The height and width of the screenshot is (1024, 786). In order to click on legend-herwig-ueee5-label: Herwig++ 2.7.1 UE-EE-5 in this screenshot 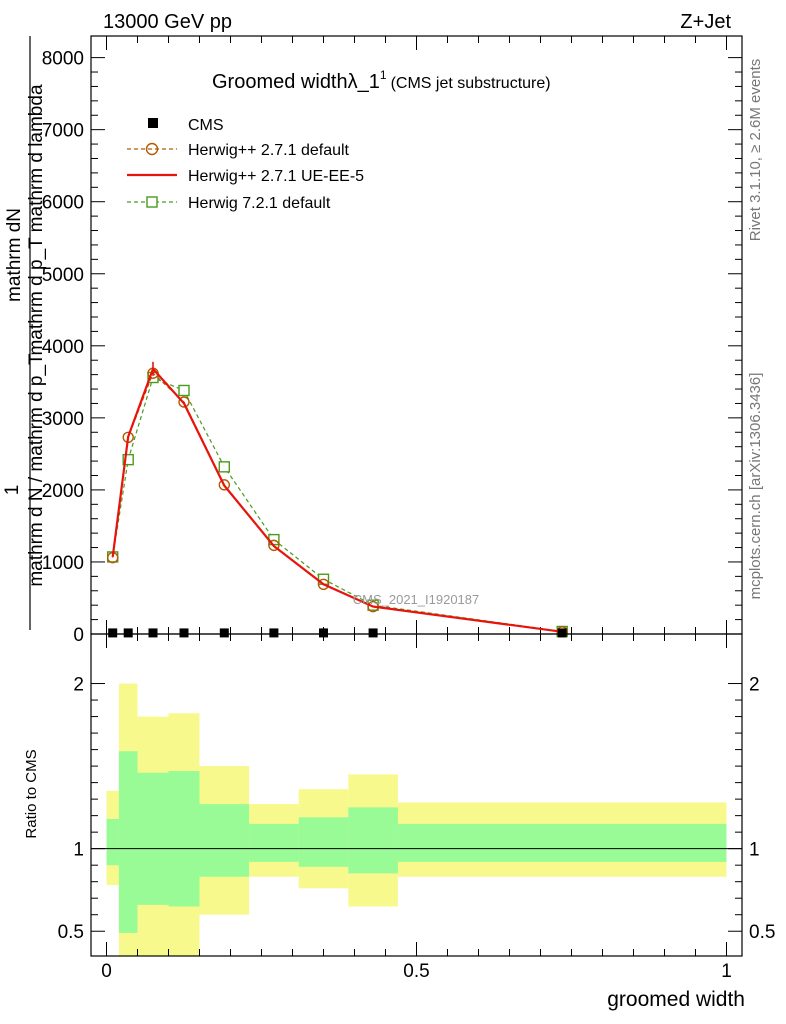, I will do `click(276, 176)`.